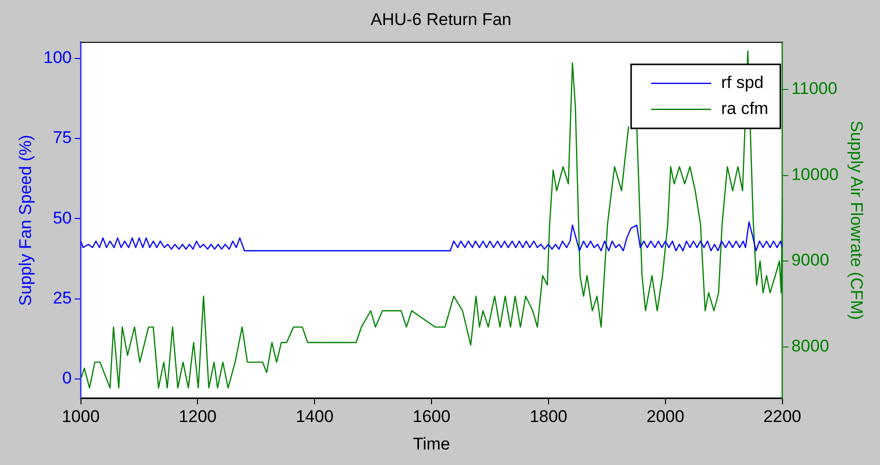 This screenshot has width=880, height=465. I want to click on y-tick-label: 25, so click(62, 298).